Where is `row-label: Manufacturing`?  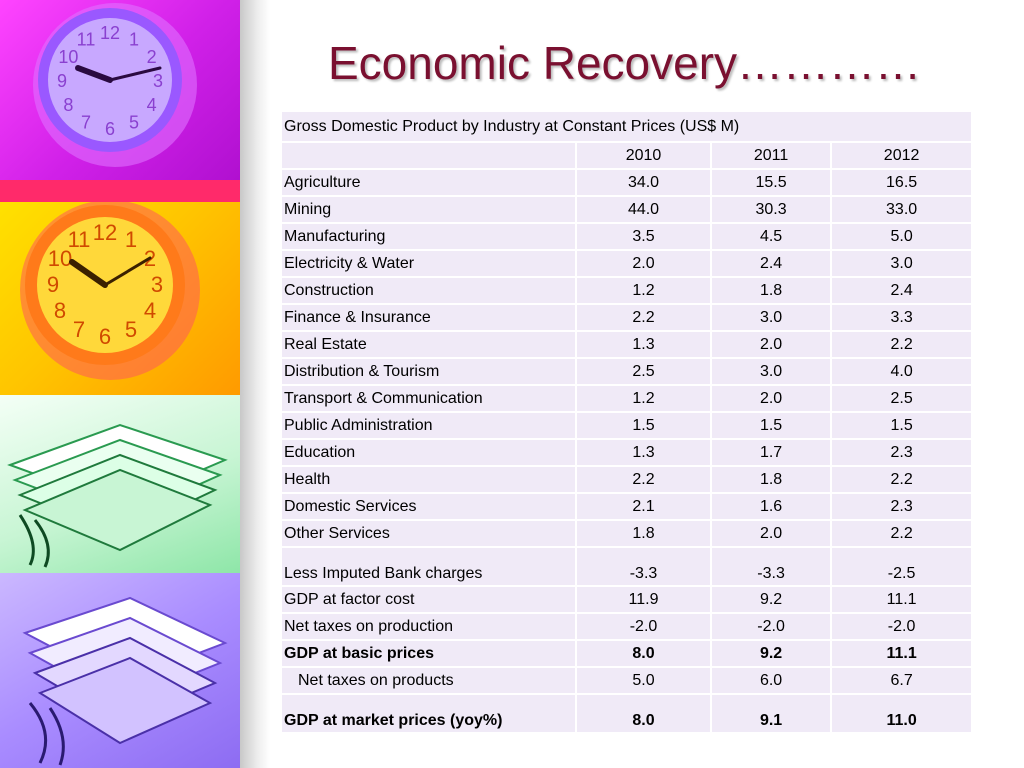
row-label: Manufacturing is located at coordinates (428, 236).